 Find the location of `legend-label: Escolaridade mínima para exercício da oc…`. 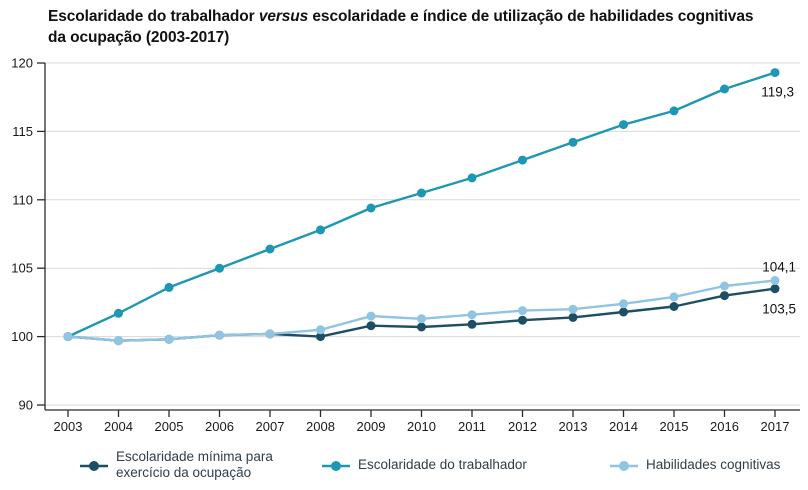

legend-label: Escolaridade mínima para exercício da oc… is located at coordinates (194, 464).